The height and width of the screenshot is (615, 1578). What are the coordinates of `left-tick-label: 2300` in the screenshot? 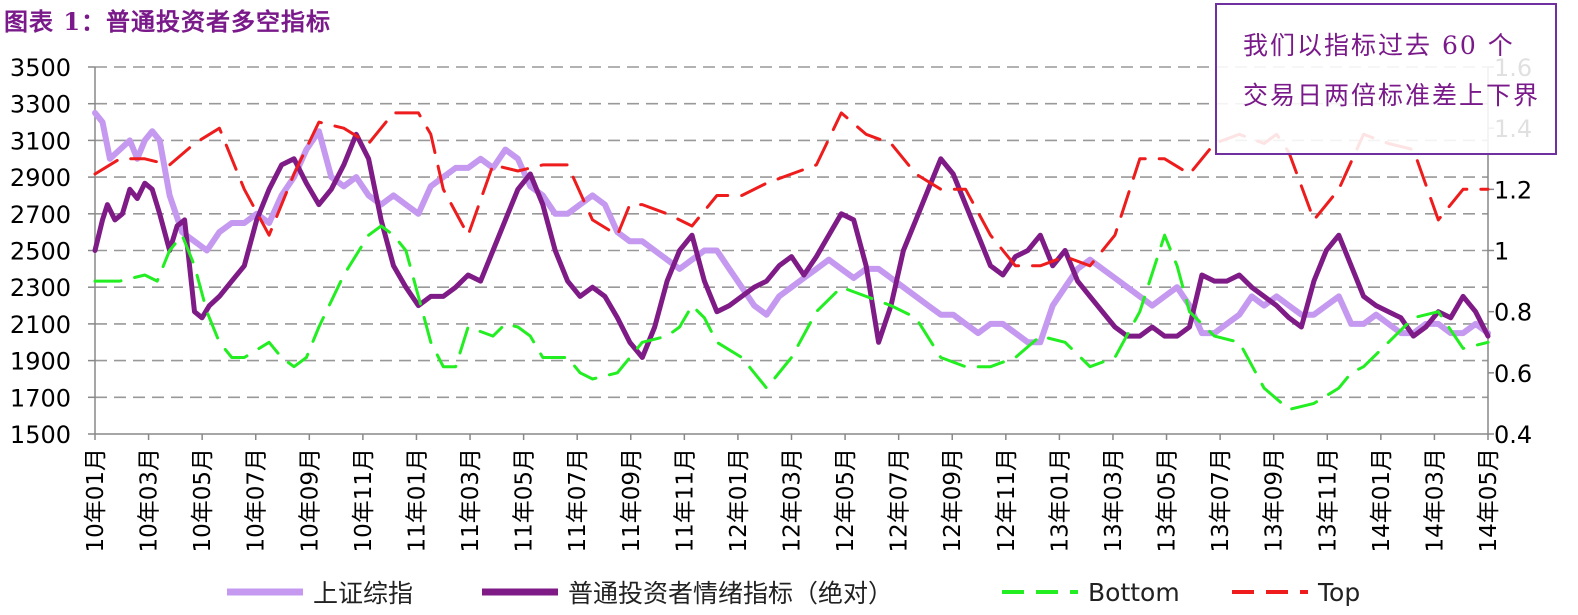 It's located at (40, 288).